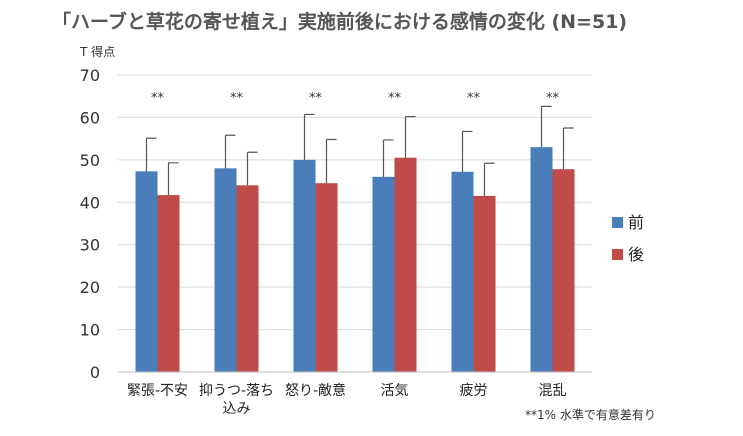 The image size is (743, 436). I want to click on legend-swatch-after, so click(617, 254).